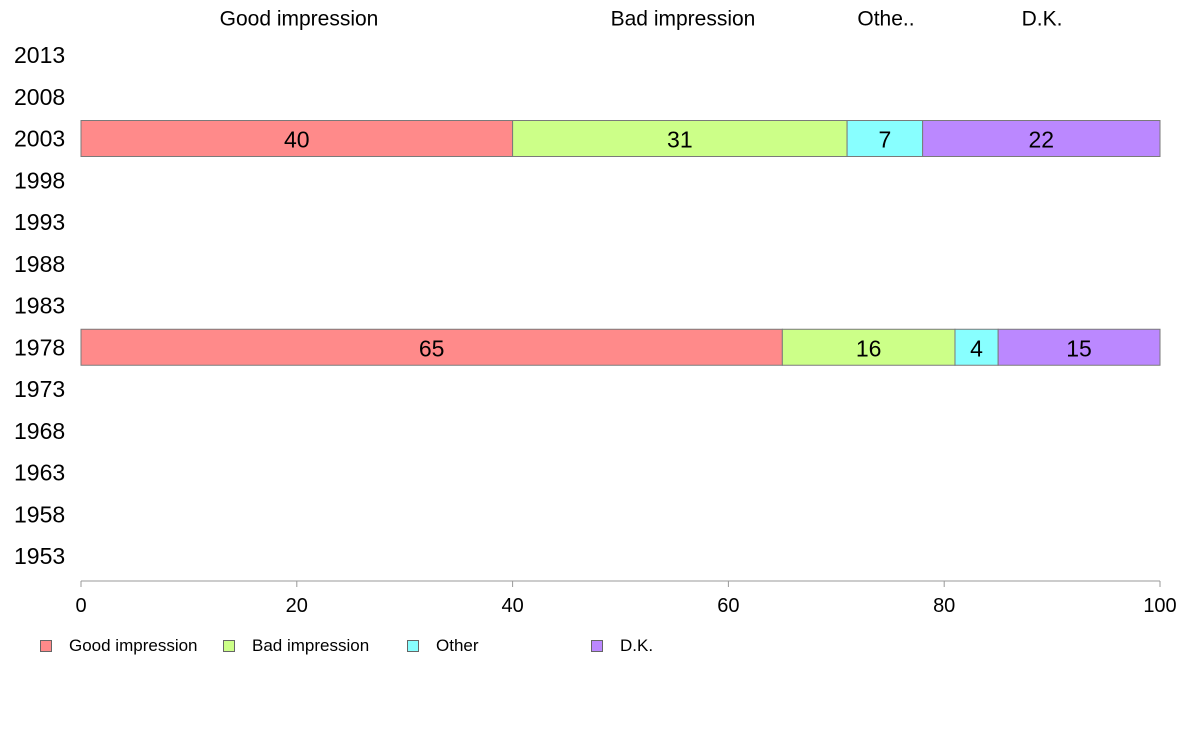 The image size is (1188, 736). Describe the element at coordinates (457, 645) in the screenshot. I see `legend-label-other: Other` at that location.